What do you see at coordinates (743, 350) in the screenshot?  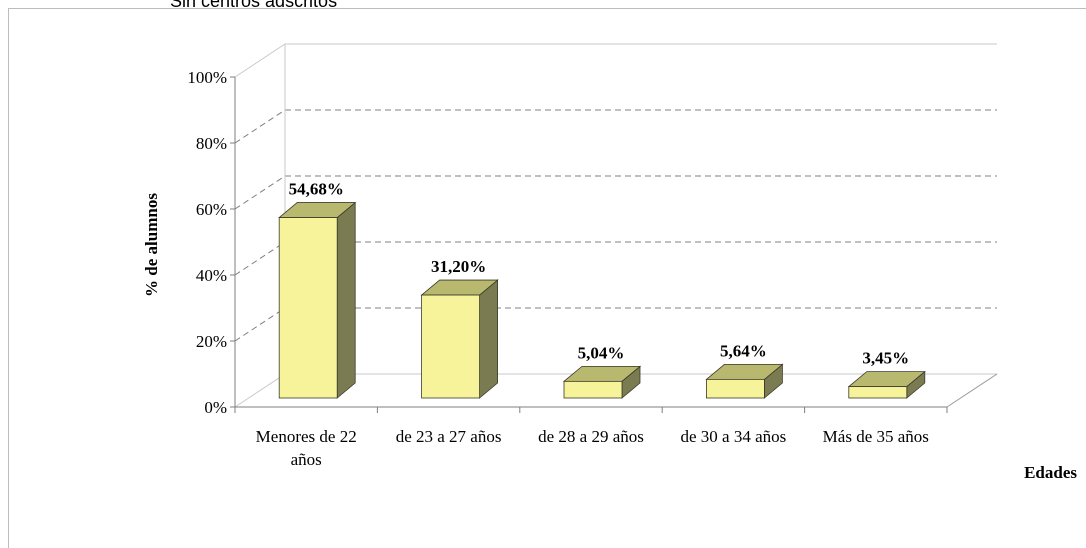 I see `data-label: 5,64%` at bounding box center [743, 350].